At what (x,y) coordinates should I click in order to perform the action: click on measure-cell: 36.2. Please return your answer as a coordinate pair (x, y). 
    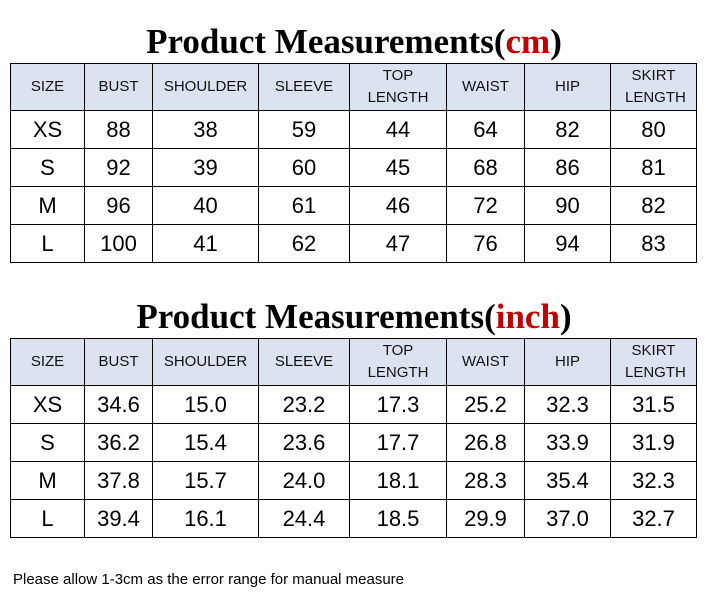
    Looking at the image, I should click on (118, 442).